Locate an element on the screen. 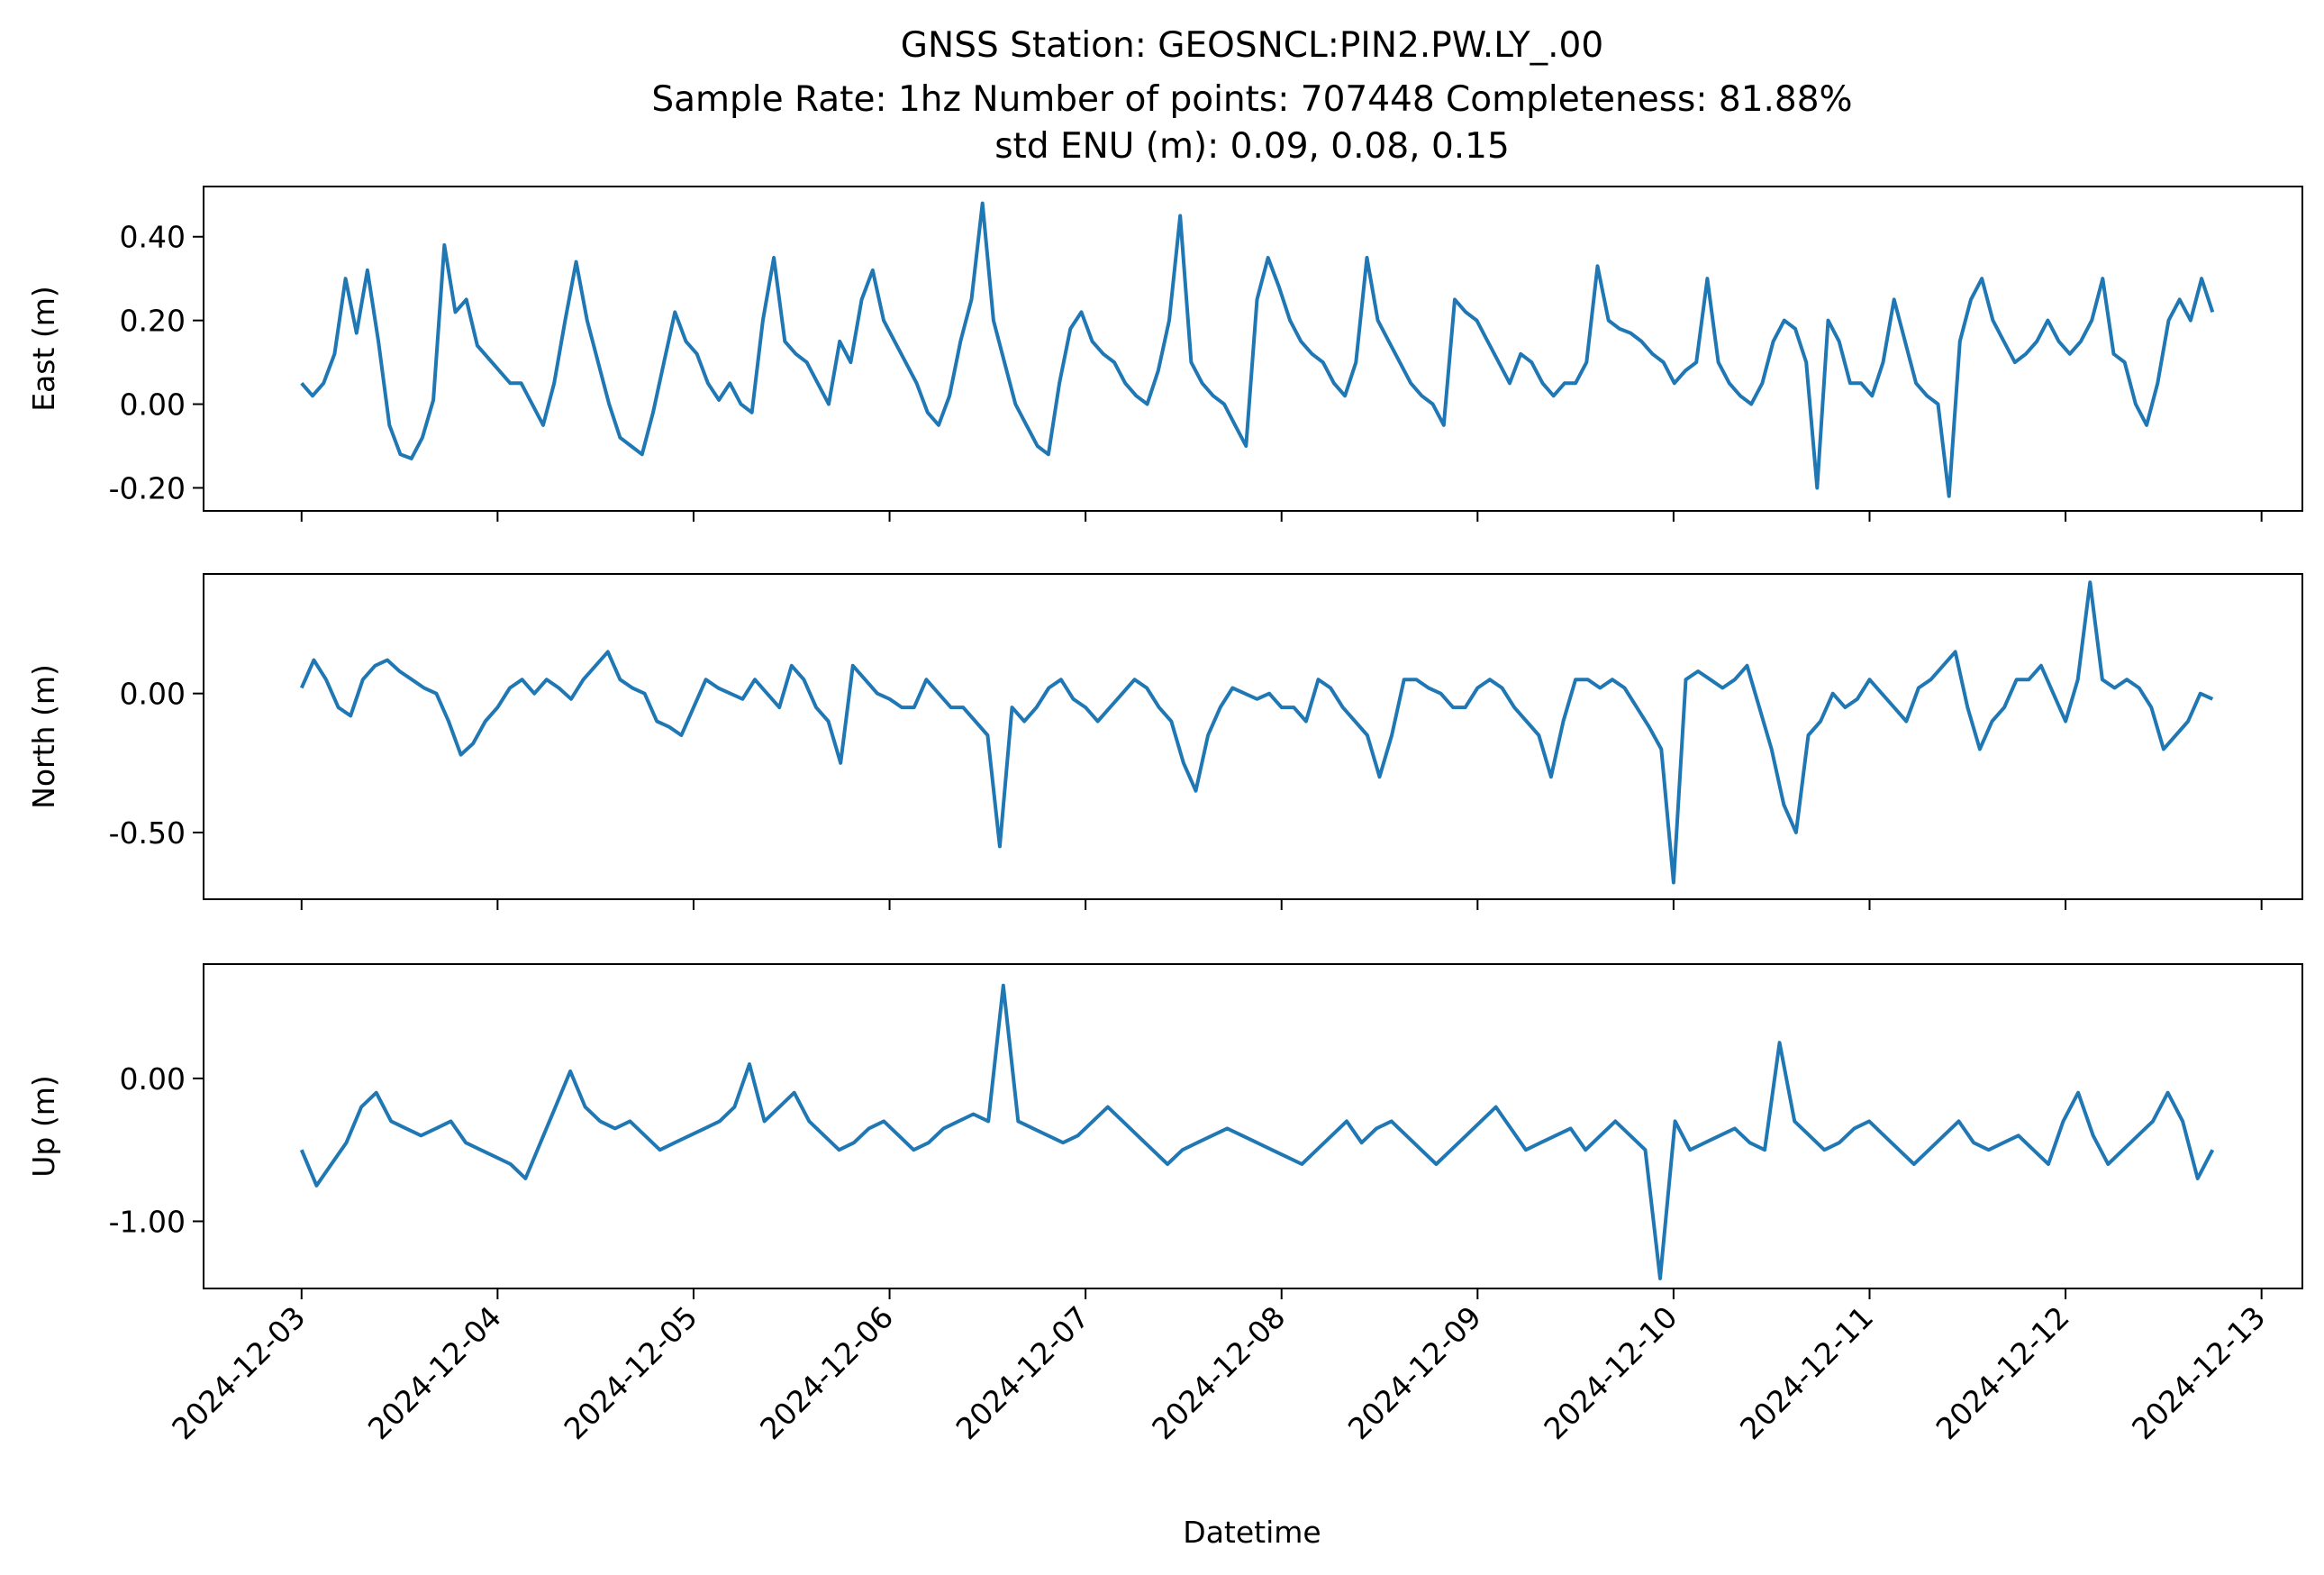  y-tick-label: -0.20 is located at coordinates (148, 487).